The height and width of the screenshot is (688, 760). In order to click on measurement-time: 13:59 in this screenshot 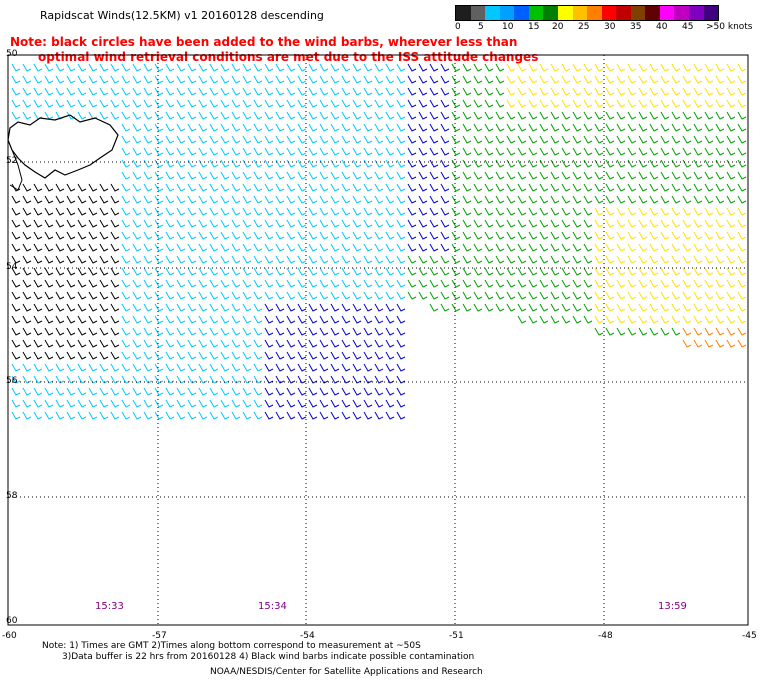, I will do `click(672, 606)`.